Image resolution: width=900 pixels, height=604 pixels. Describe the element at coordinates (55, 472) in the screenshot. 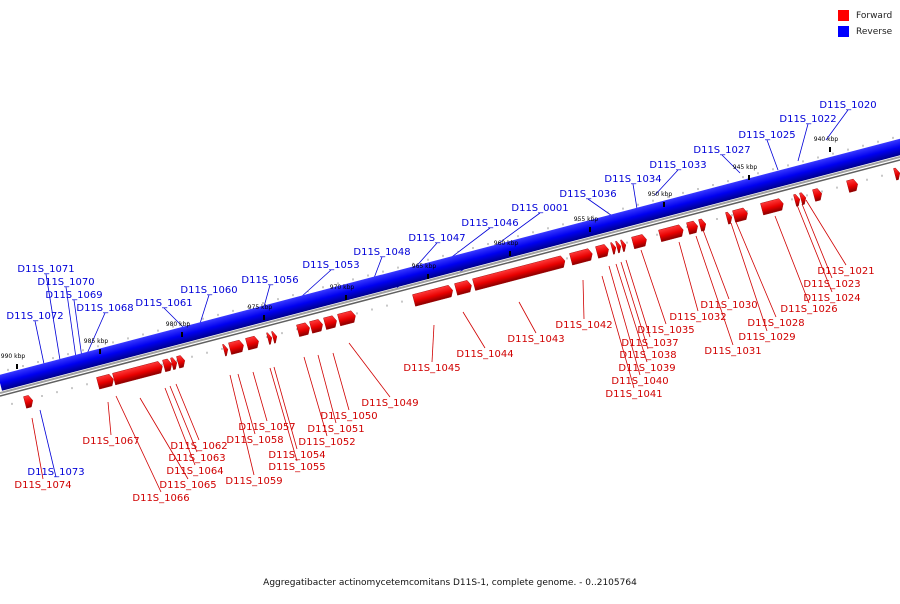

I see `reverse-gene-label-d11s-1073: D11S_1073` at that location.